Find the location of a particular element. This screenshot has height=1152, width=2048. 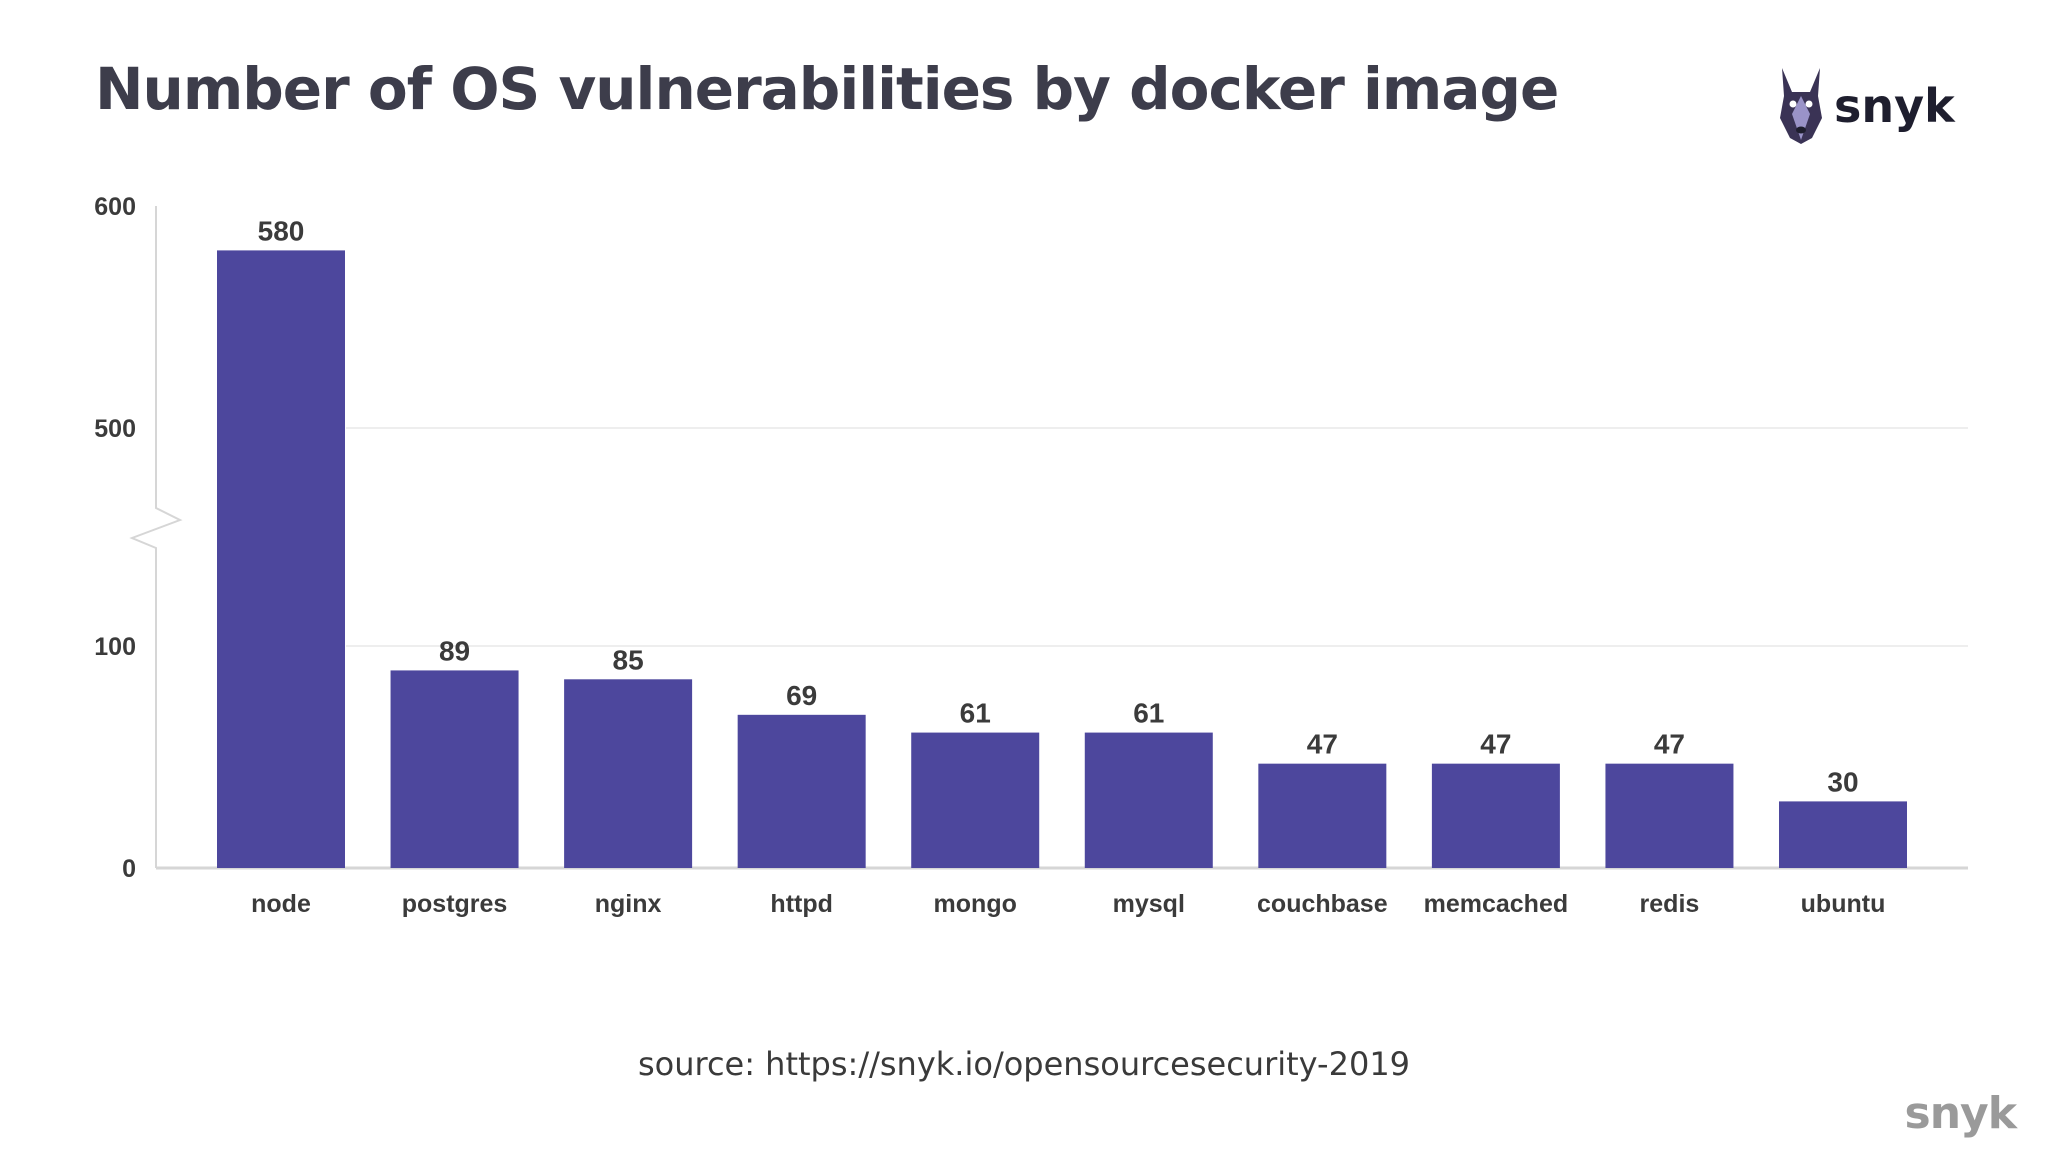

bar-value-label: 30 is located at coordinates (1842, 781).